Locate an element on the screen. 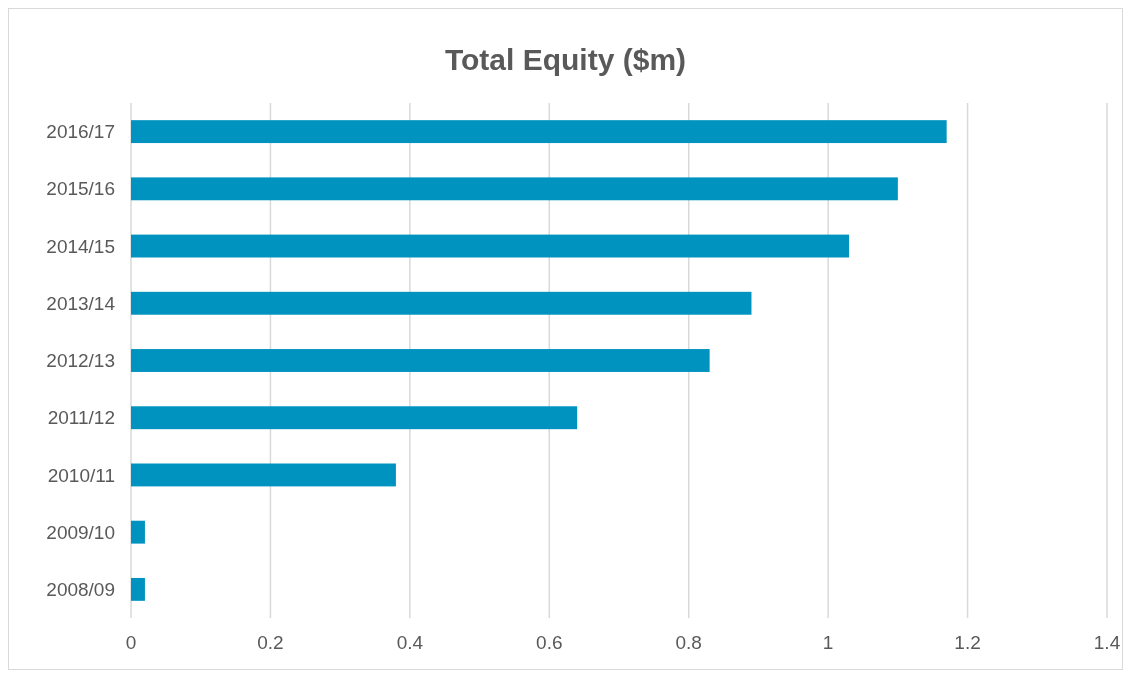  x-tick-label: 0.8 is located at coordinates (688, 642).